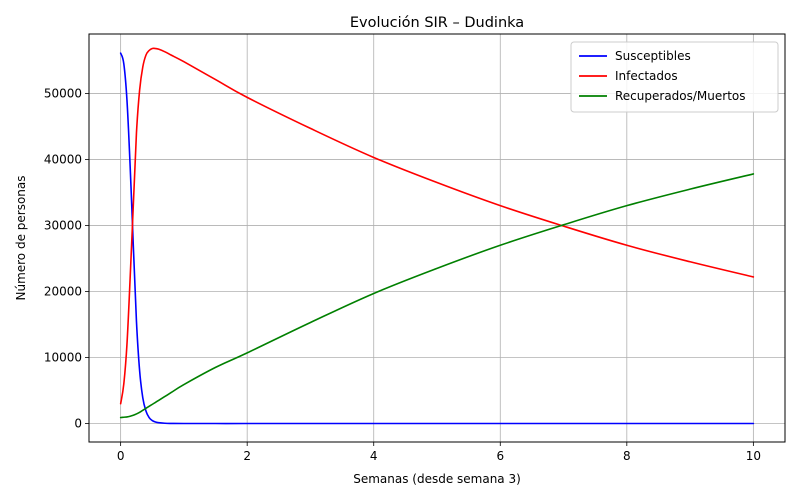 The width and height of the screenshot is (800, 500). What do you see at coordinates (680, 96) in the screenshot?
I see `legend-label: Recuperados/Muertos` at bounding box center [680, 96].